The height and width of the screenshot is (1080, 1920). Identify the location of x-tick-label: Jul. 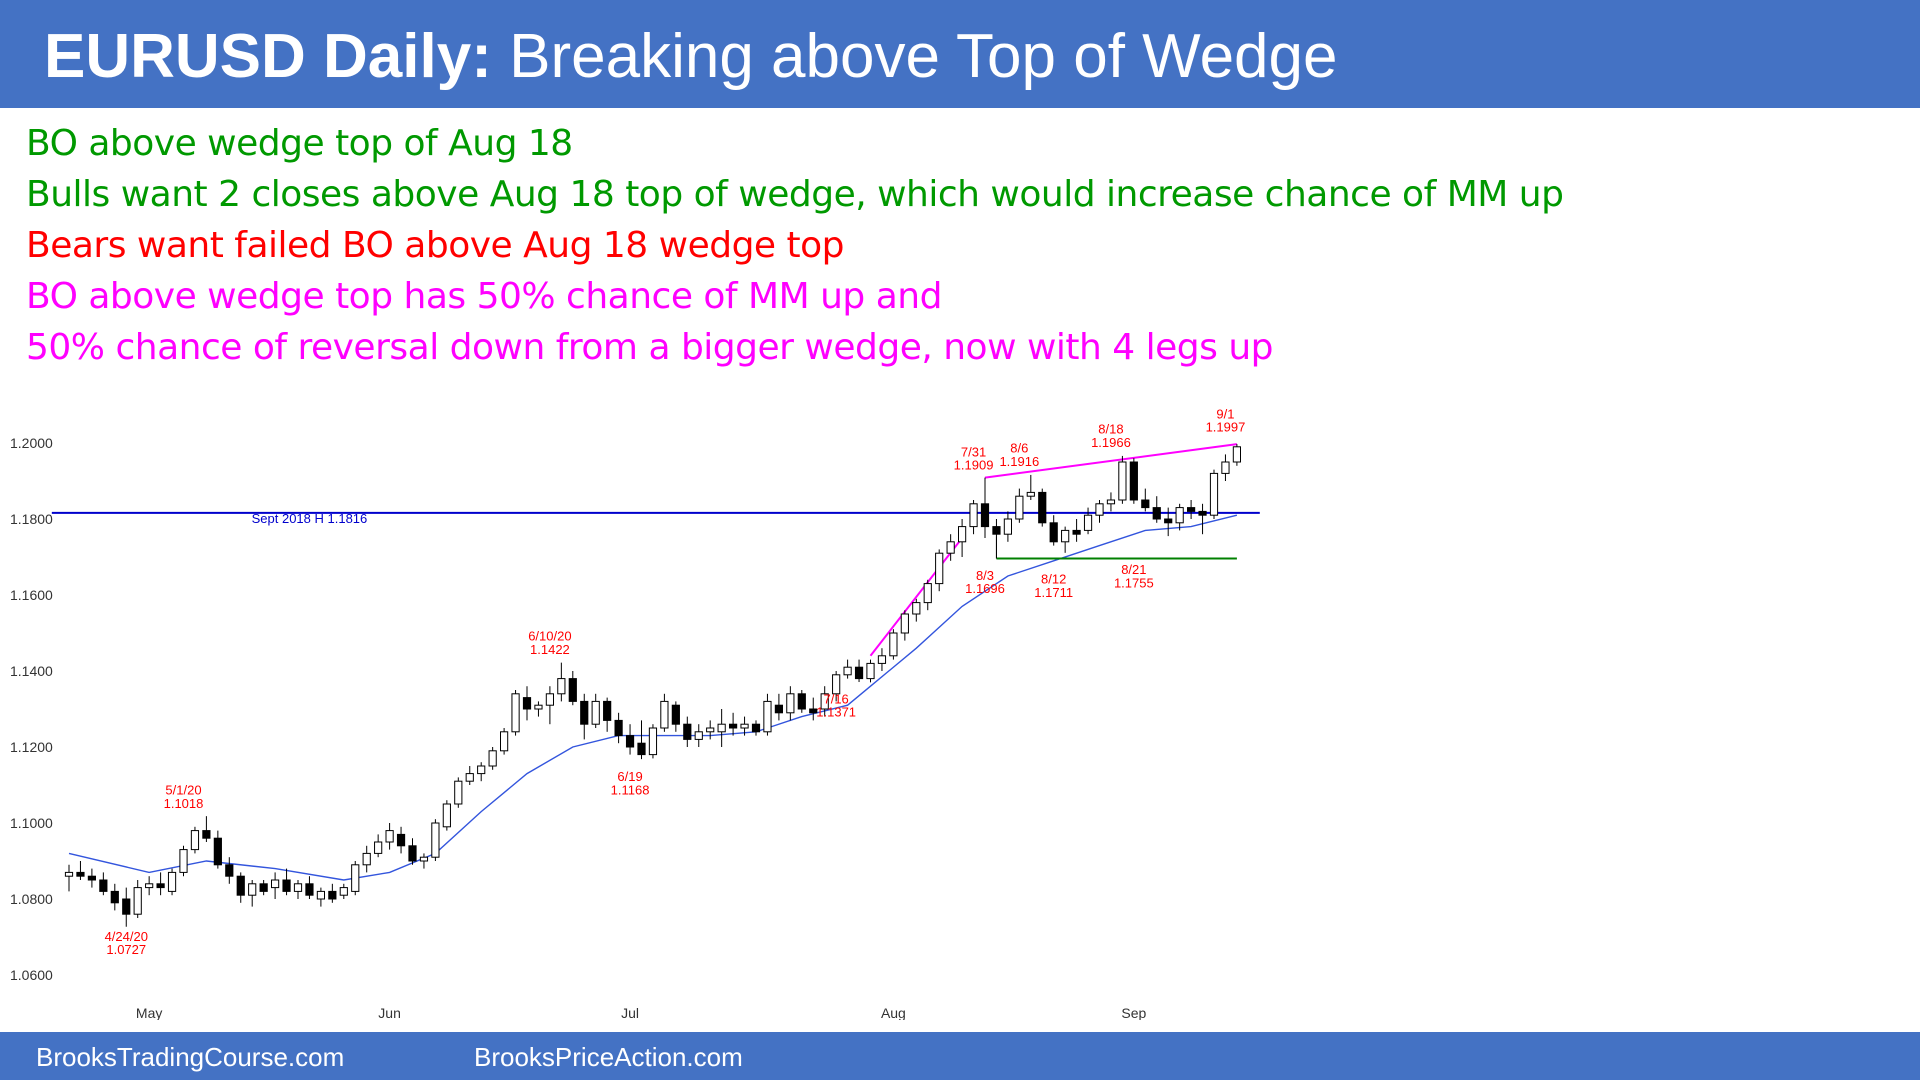
(630, 1012).